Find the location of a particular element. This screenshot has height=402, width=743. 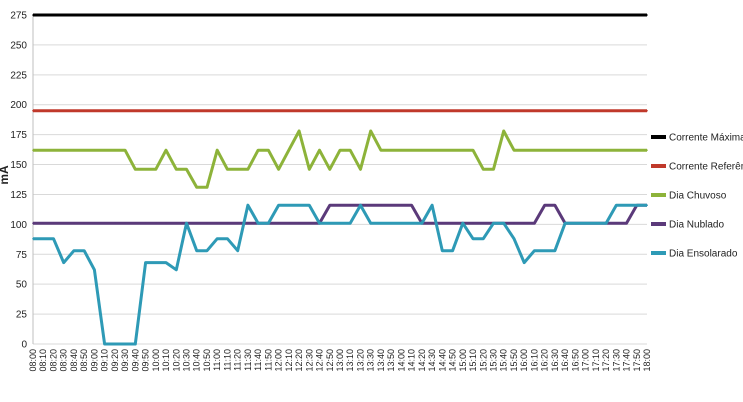

x-tick-label: 12:00 is located at coordinates (279, 360).